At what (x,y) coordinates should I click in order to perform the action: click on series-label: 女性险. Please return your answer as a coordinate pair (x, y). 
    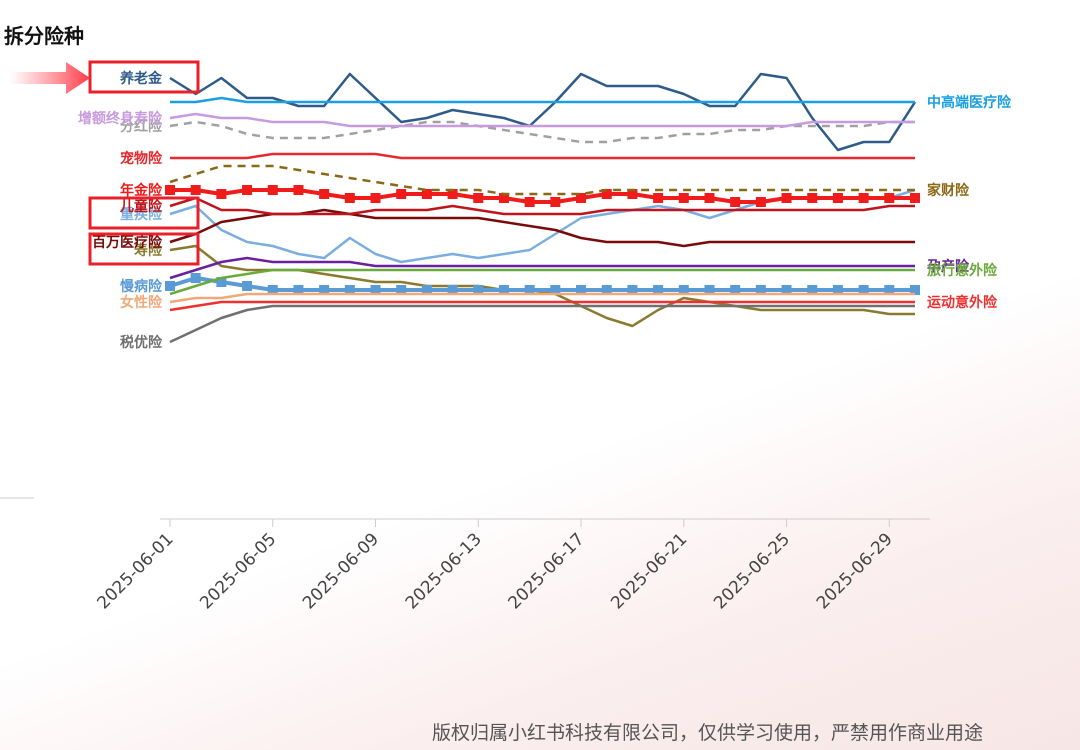
    Looking at the image, I should click on (141, 302).